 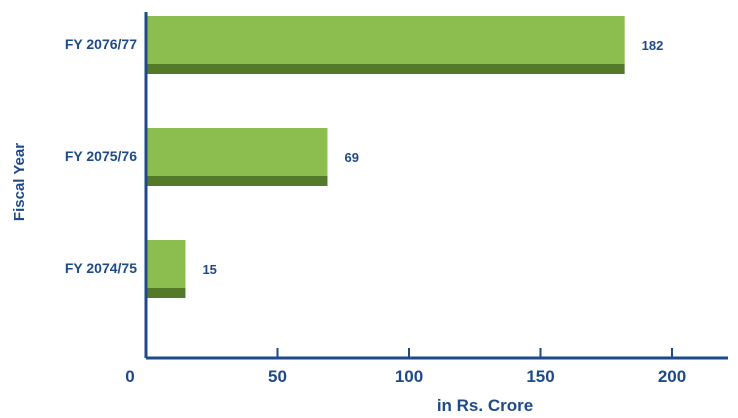 I want to click on x-tick-label-0: 0, so click(x=129, y=376).